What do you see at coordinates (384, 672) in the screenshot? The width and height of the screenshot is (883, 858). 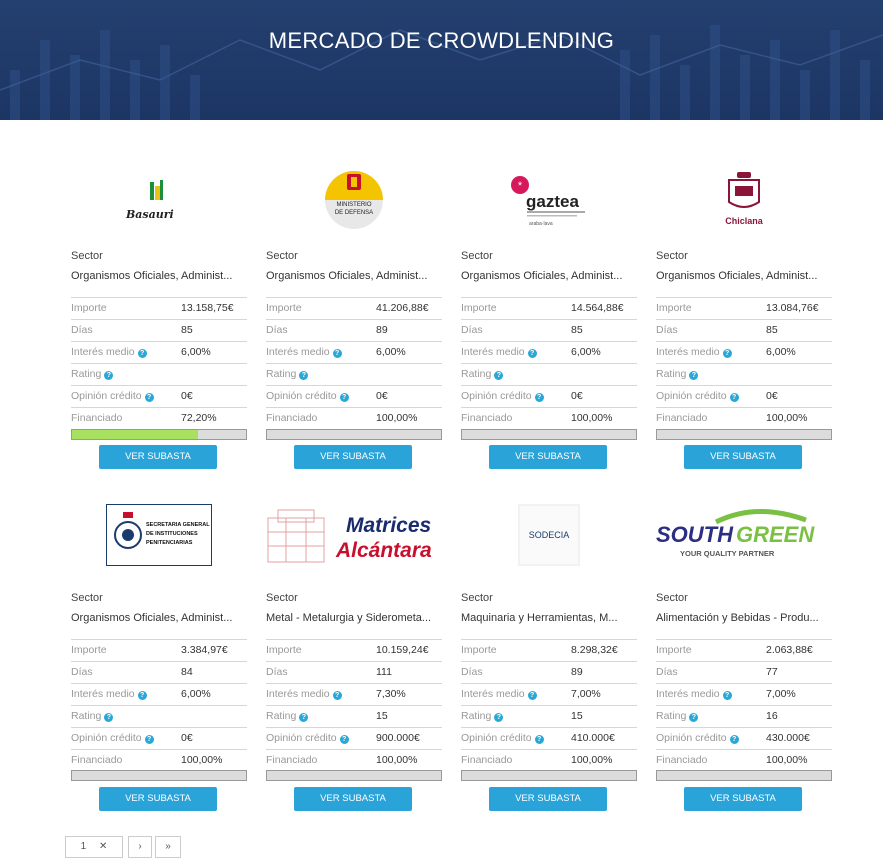 I see `dias-value: 111` at bounding box center [384, 672].